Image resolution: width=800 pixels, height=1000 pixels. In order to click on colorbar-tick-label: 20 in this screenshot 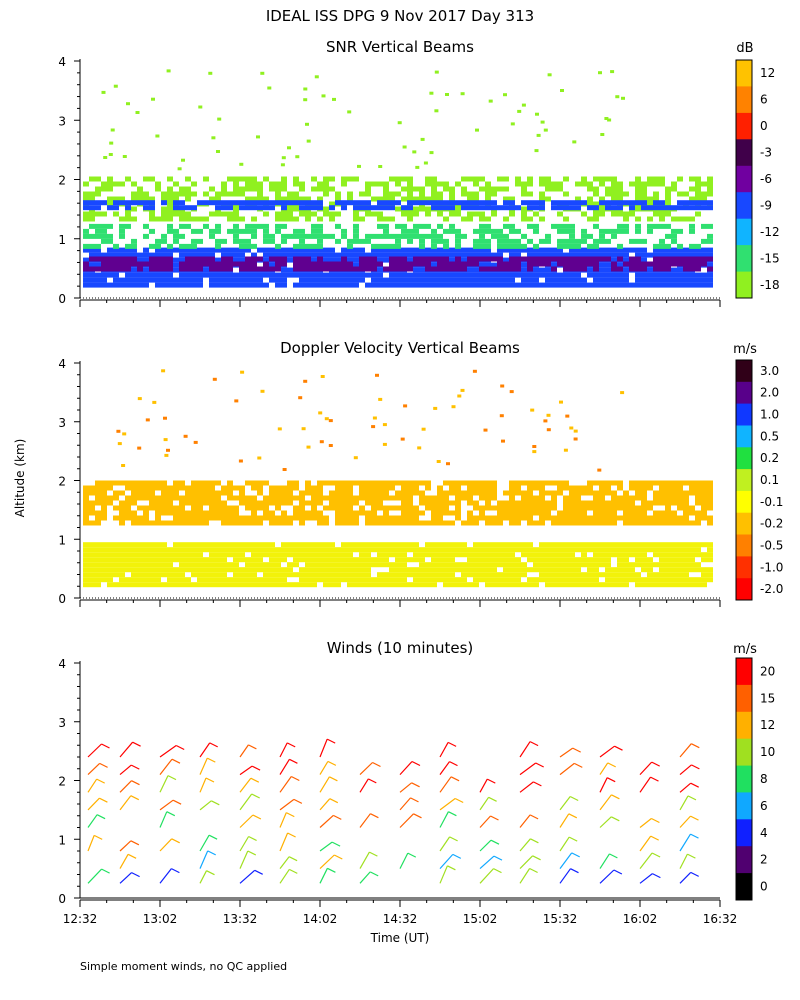, I will do `click(767, 671)`.